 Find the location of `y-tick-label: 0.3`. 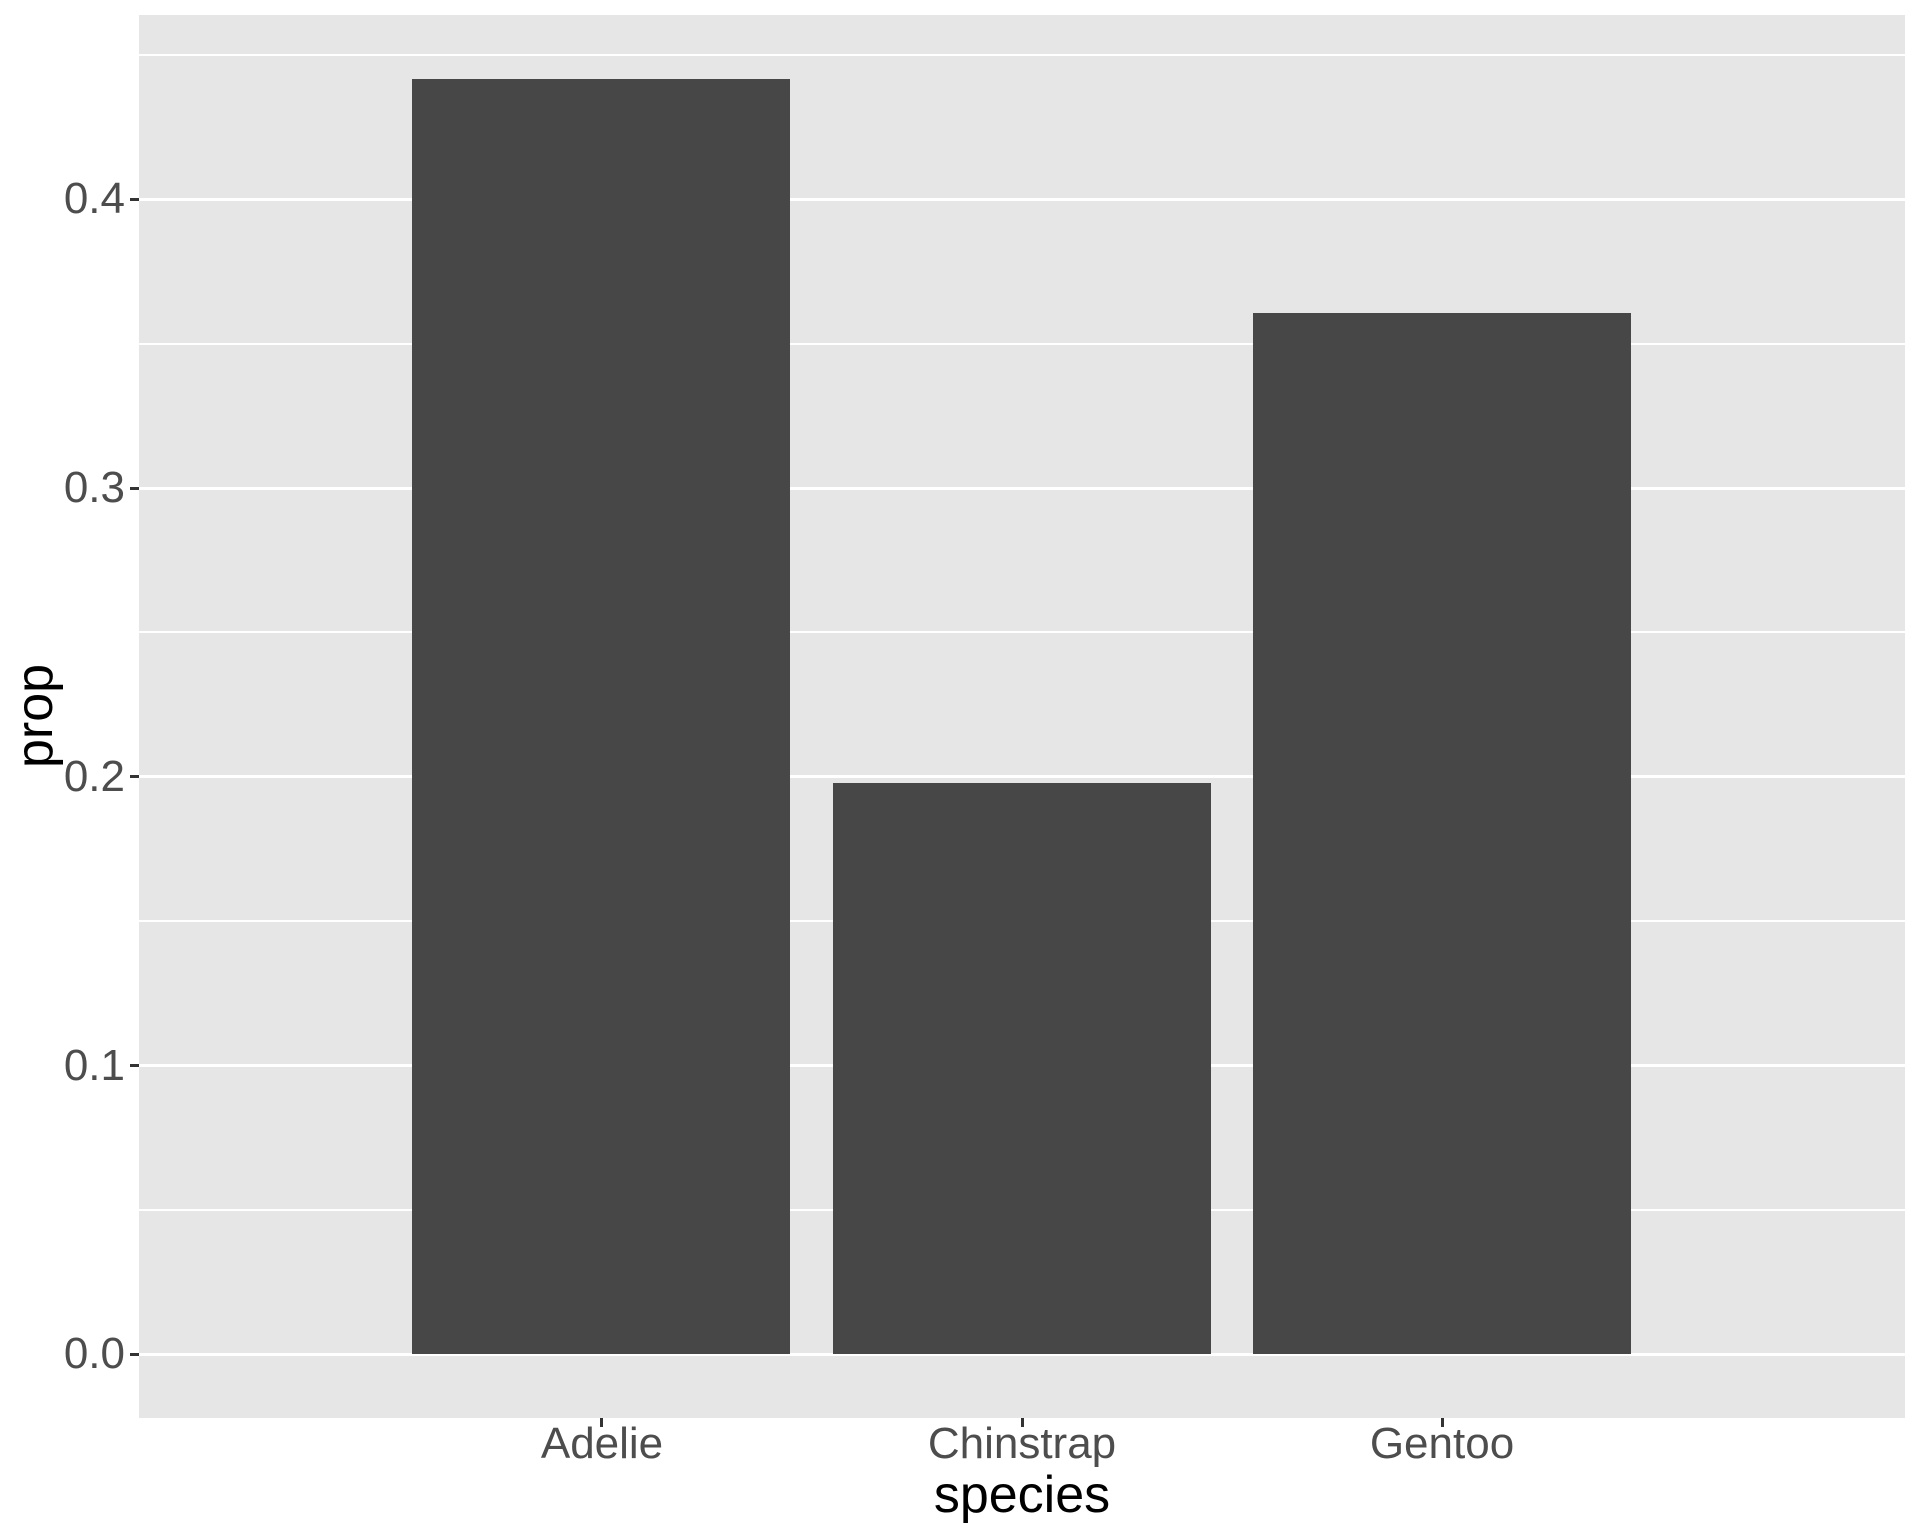

y-tick-label: 0.3 is located at coordinates (94, 487).